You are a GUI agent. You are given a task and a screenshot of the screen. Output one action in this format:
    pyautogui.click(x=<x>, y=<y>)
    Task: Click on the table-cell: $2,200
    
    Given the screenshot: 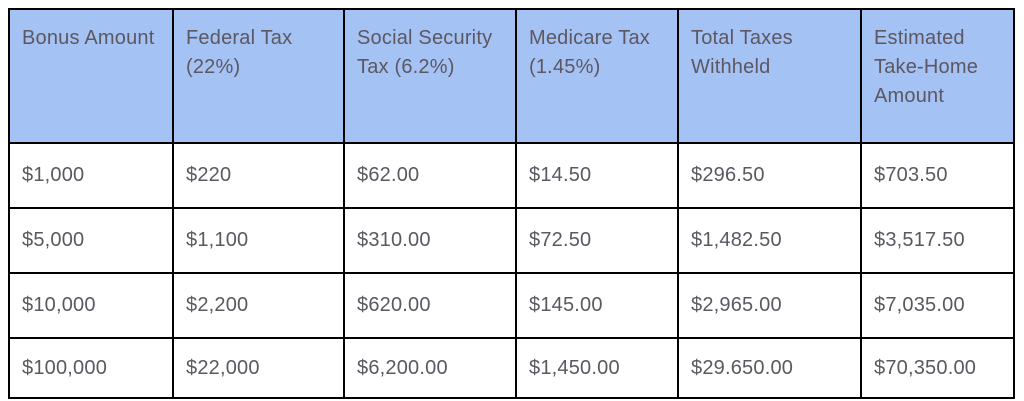 What is the action you would take?
    pyautogui.click(x=258, y=305)
    